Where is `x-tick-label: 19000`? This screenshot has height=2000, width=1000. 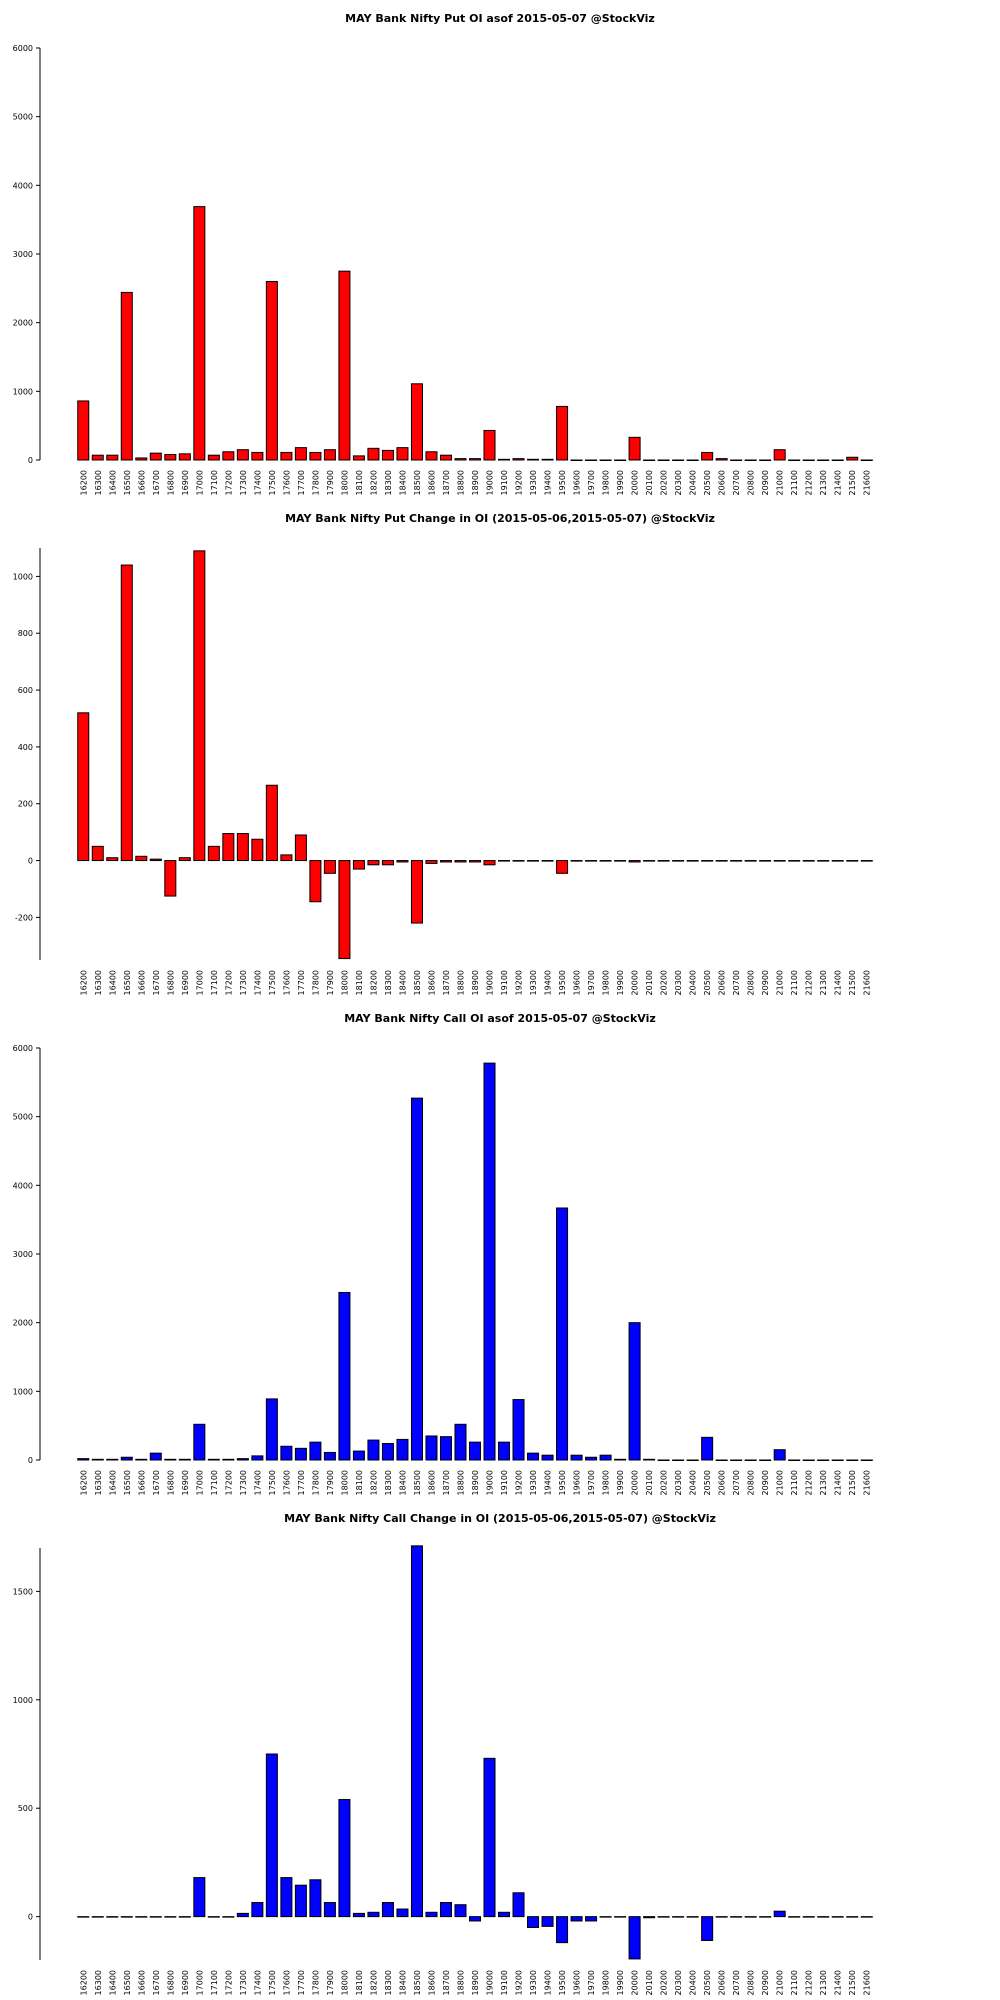
x-tick-label: 19000 is located at coordinates (490, 1982).